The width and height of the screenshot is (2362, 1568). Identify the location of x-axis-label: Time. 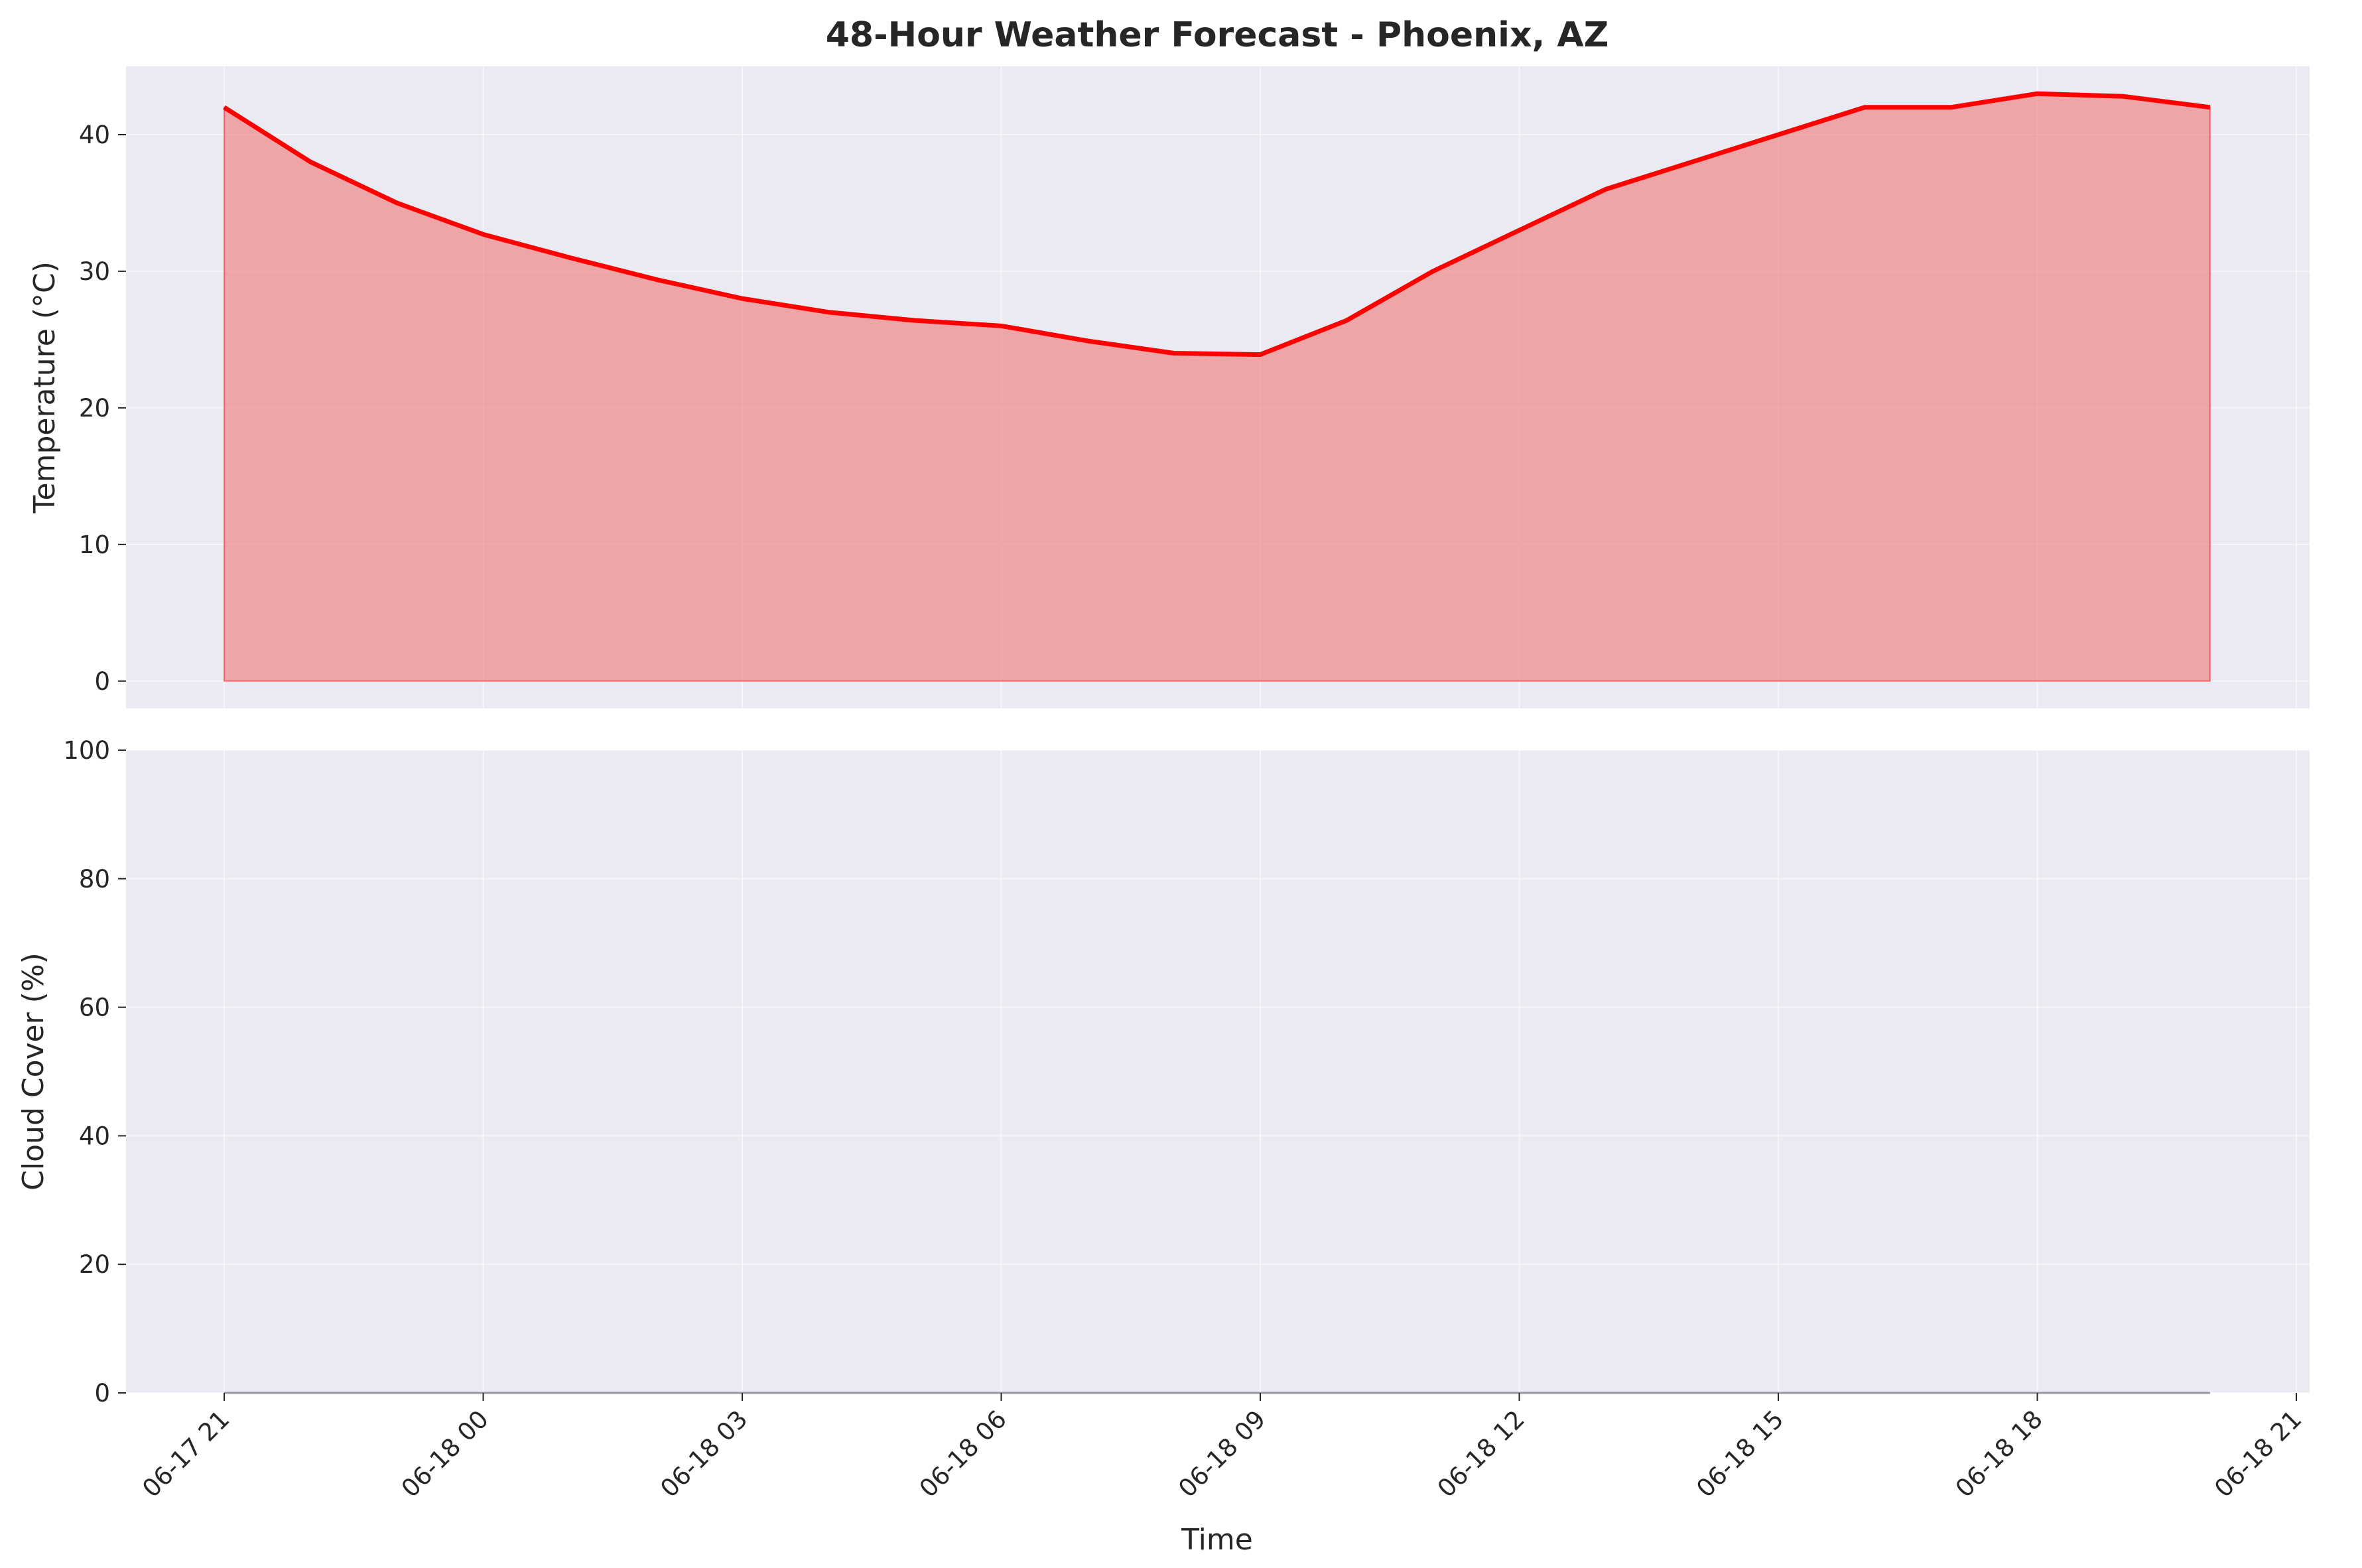
(1217, 1540).